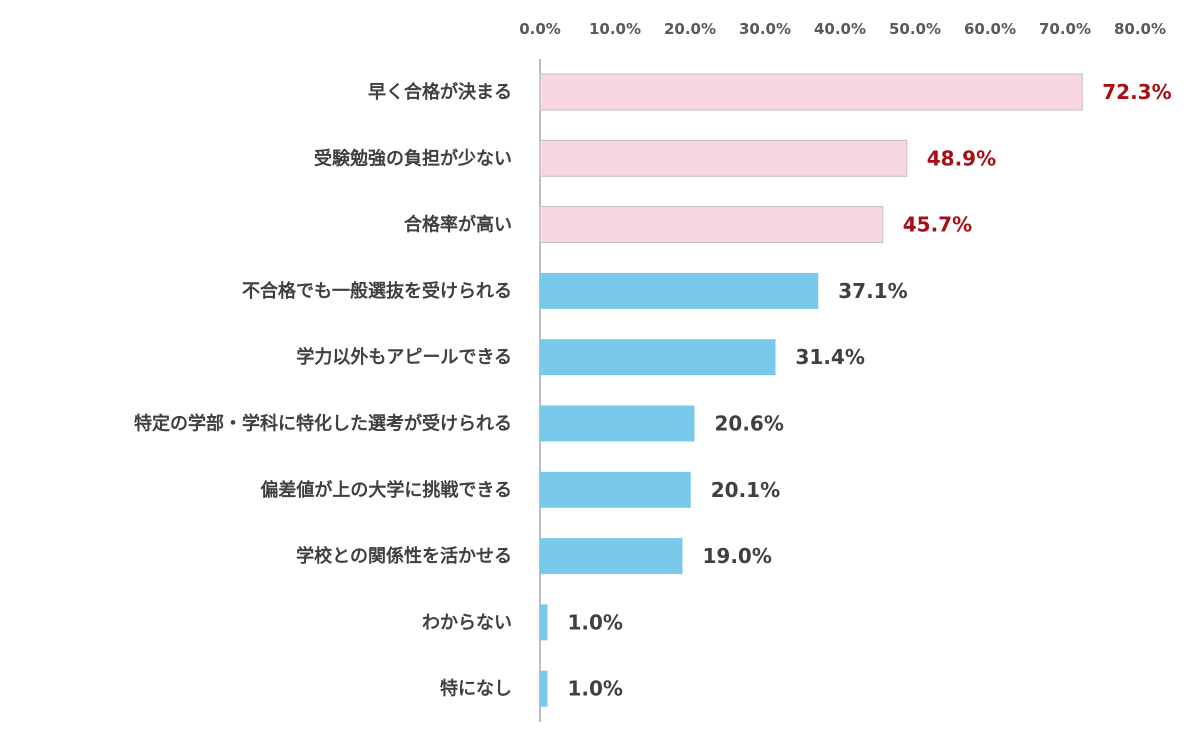  I want to click on x-tick-label: 20.0%, so click(690, 29).